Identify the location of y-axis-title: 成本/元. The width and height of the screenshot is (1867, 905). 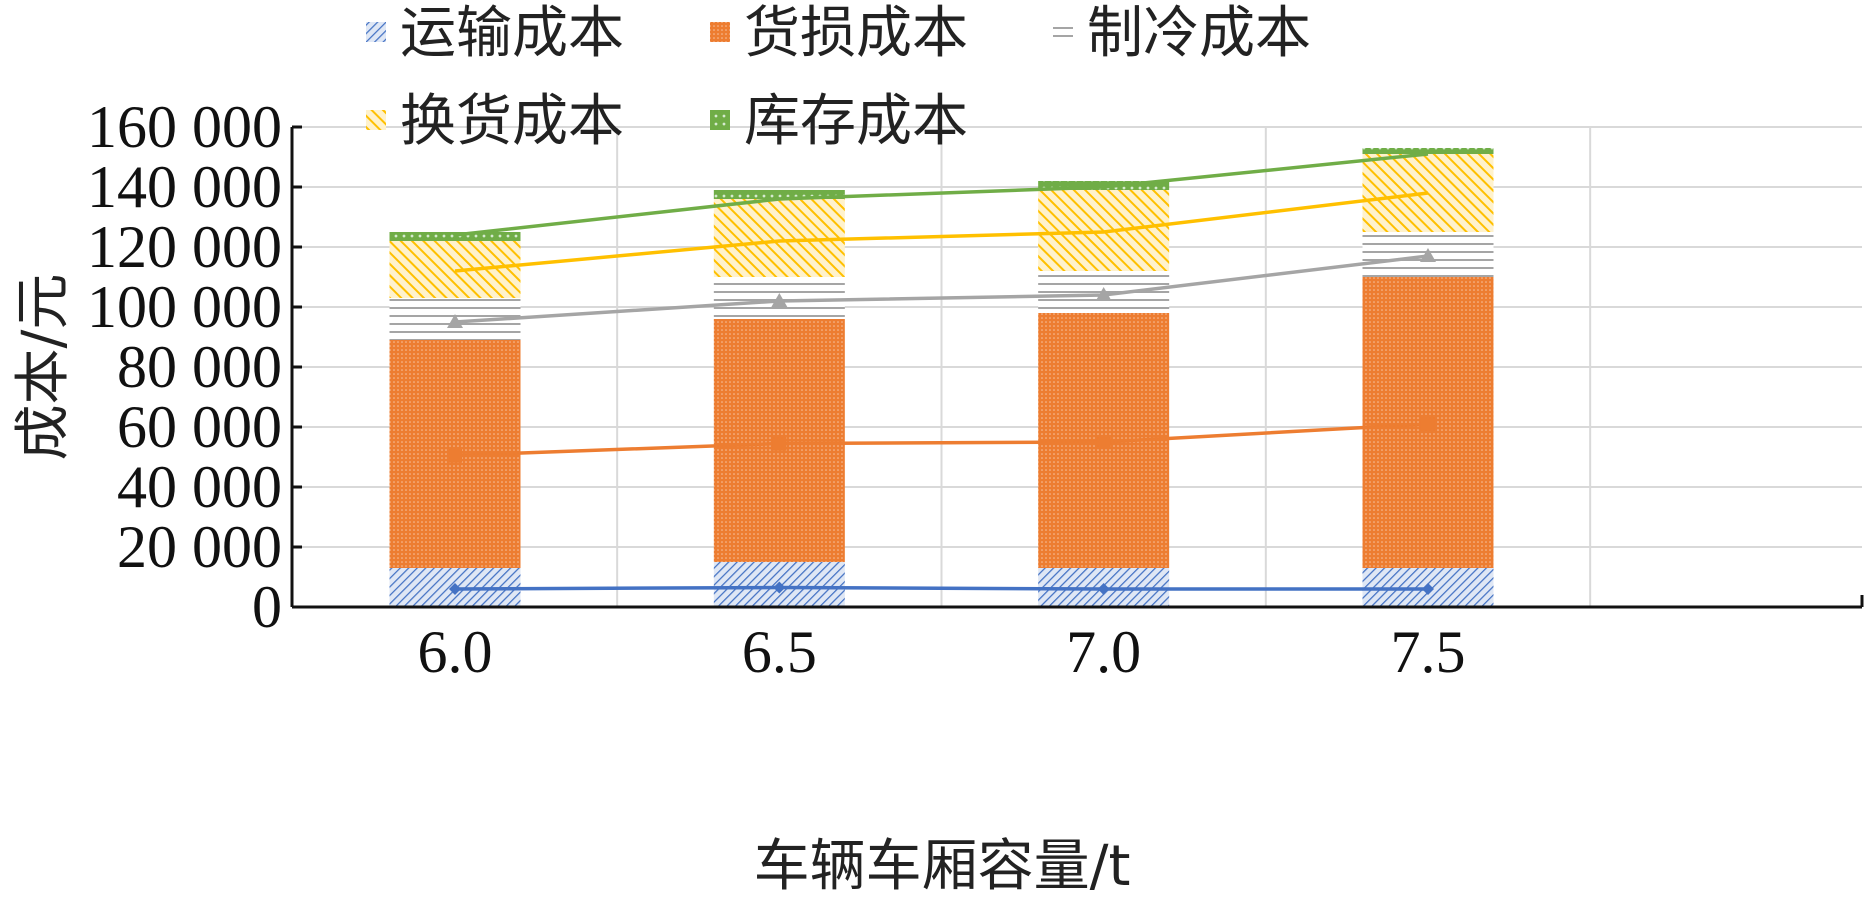
(43, 367).